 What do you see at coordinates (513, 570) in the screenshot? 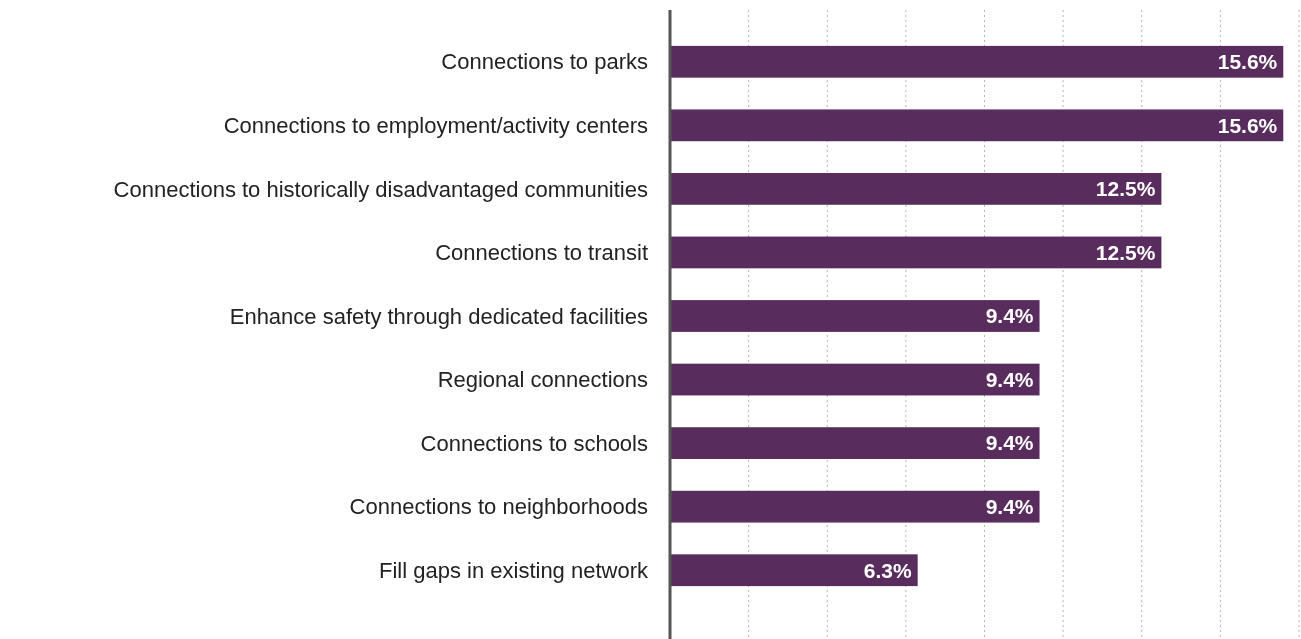
I see `y-tick-label: Fill gaps in existing network` at bounding box center [513, 570].